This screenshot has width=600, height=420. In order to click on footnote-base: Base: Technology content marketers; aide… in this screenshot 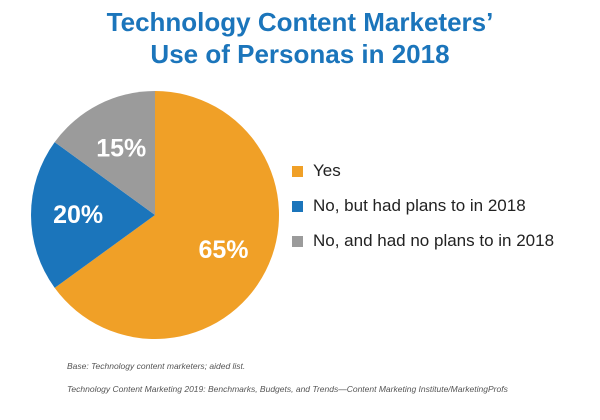, I will do `click(156, 366)`.